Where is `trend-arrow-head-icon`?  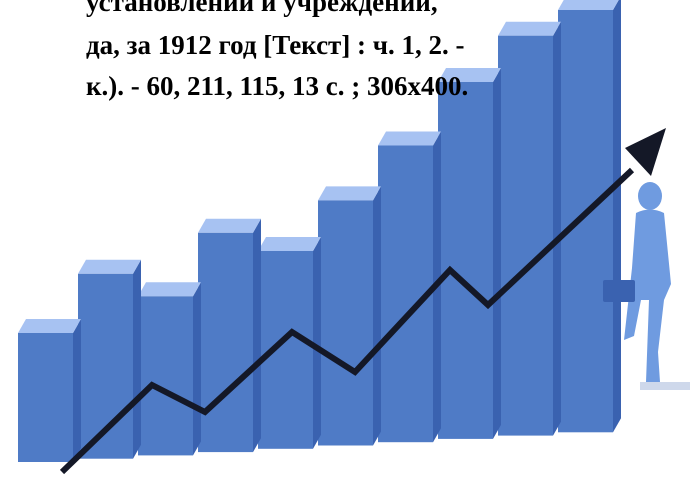 trend-arrow-head-icon is located at coordinates (645, 152).